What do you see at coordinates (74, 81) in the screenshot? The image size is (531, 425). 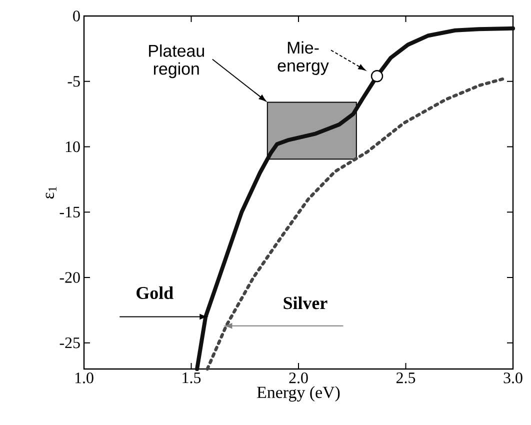 I see `y-tick-label: -5` at bounding box center [74, 81].